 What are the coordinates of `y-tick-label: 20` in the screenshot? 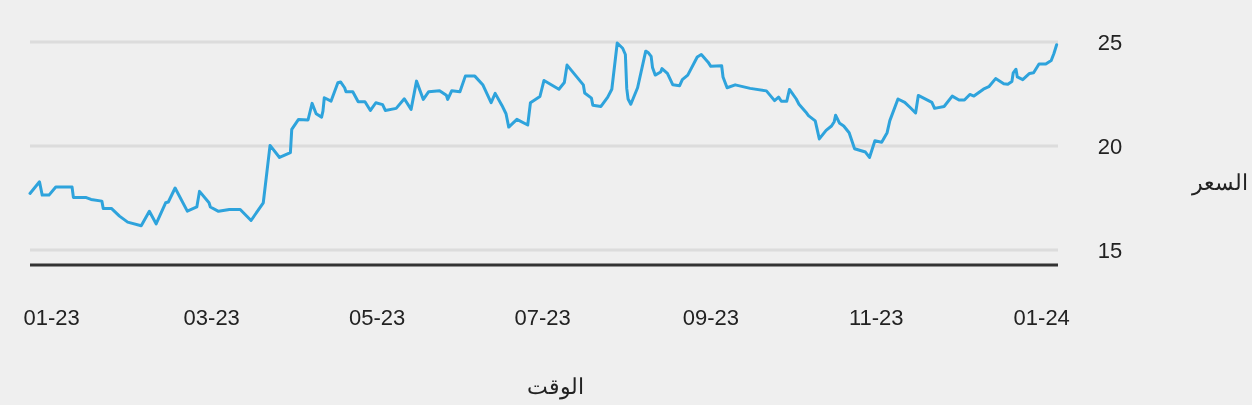 It's located at (1110, 146).